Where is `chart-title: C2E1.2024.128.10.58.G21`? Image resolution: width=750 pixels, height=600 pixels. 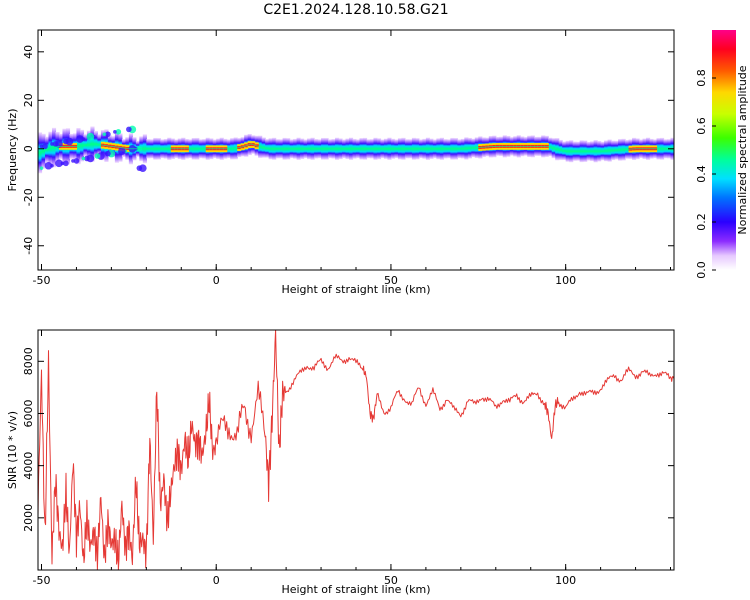
chart-title: C2E1.2024.128.10.58.G21 is located at coordinates (355, 10).